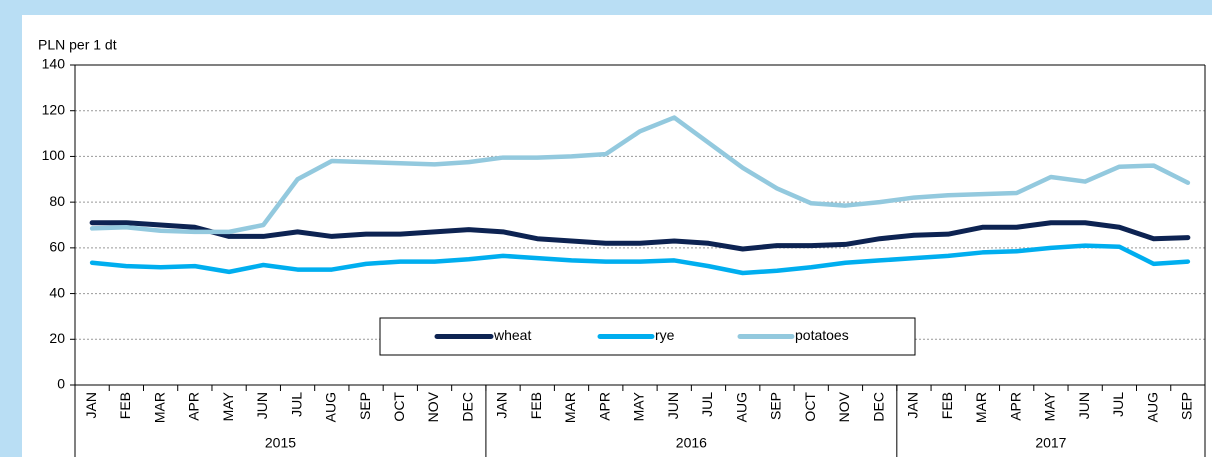 This screenshot has width=1212, height=457. What do you see at coordinates (57, 201) in the screenshot?
I see `y-tick-label: 80` at bounding box center [57, 201].